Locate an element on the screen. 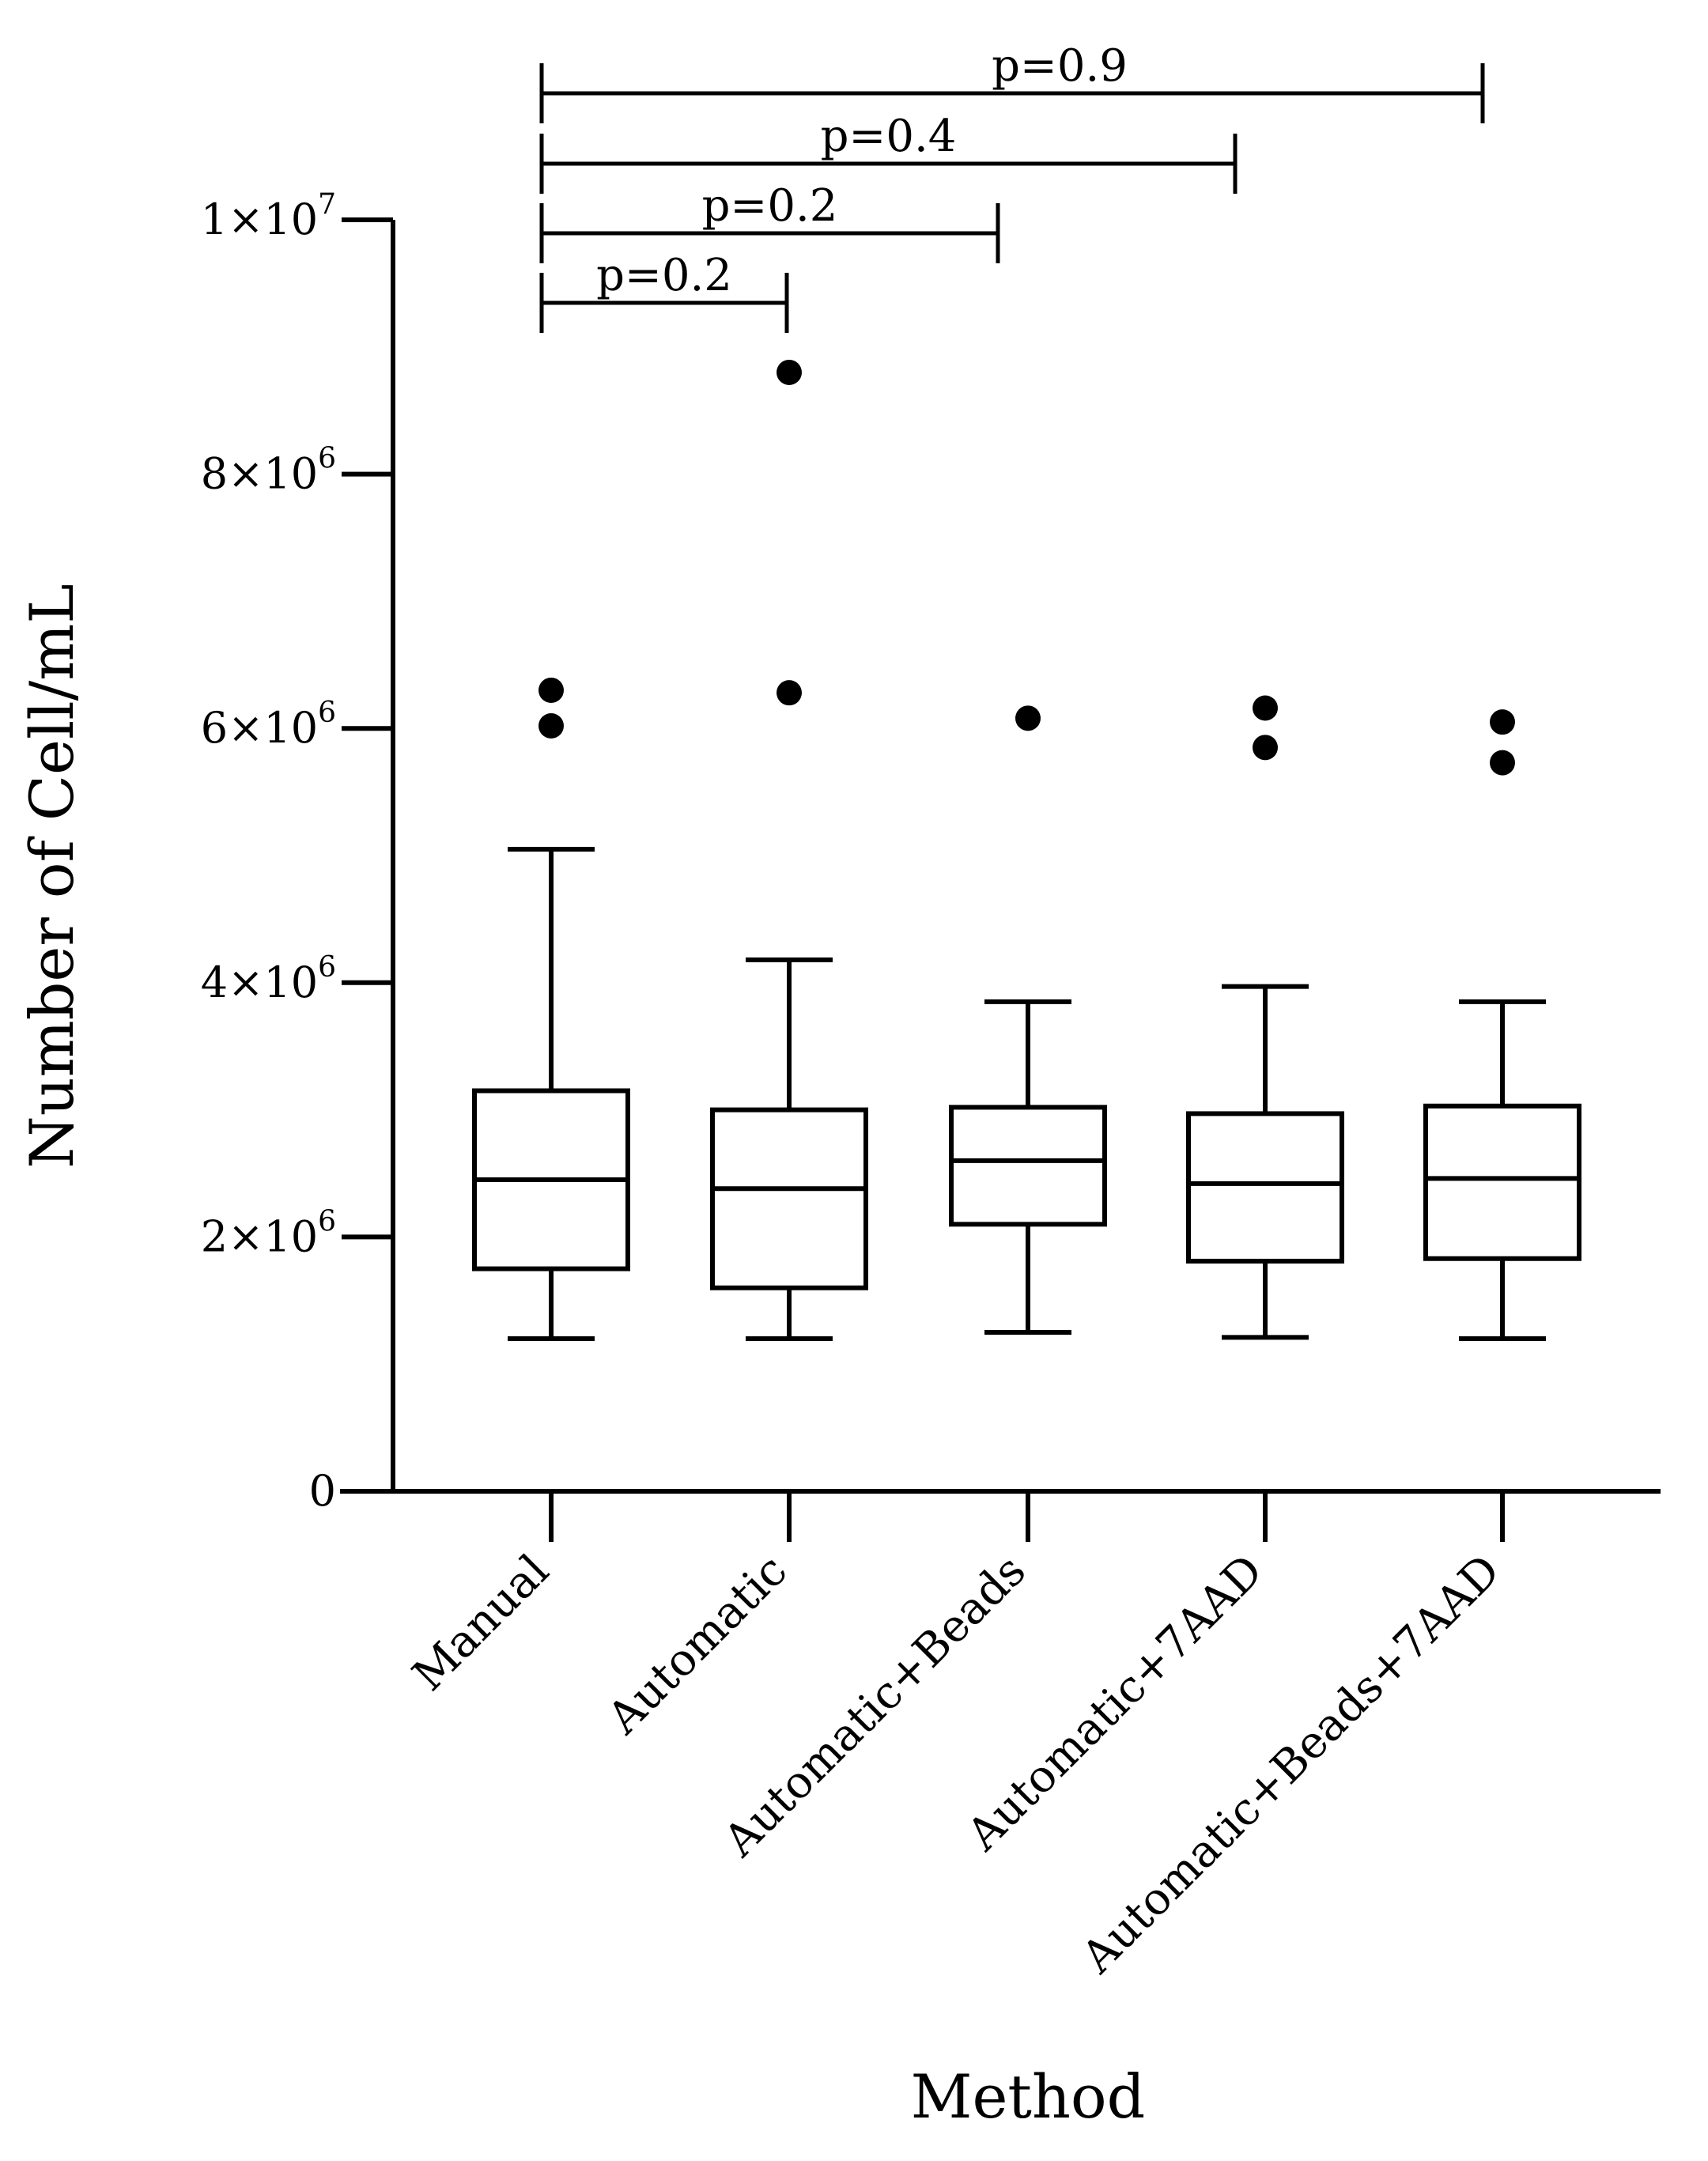  p-value-label: p=0.4 is located at coordinates (889, 136).